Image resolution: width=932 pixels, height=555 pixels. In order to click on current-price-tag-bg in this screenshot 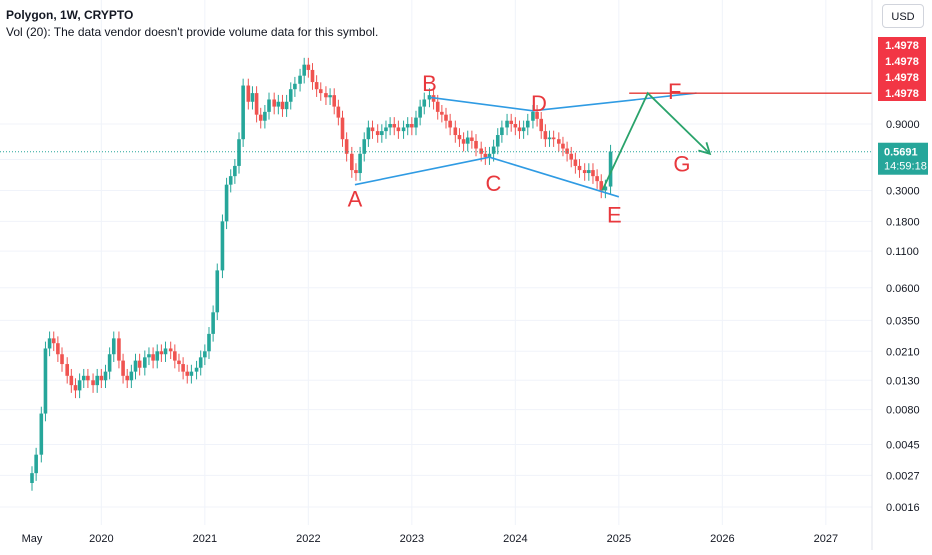, I will do `click(903, 158)`.